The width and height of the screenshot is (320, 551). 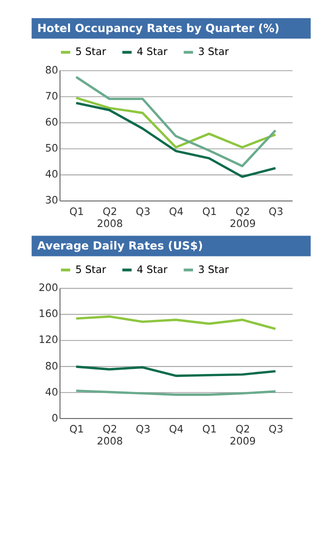 I want to click on chart-title: Hotel Occupancy Rates by Quarter (%), so click(x=158, y=29).